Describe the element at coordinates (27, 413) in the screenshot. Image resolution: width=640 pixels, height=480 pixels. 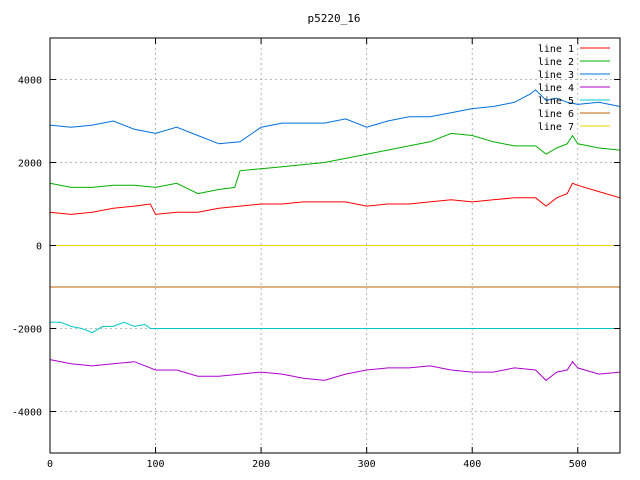
I see `tick-label-y: -4000` at that location.